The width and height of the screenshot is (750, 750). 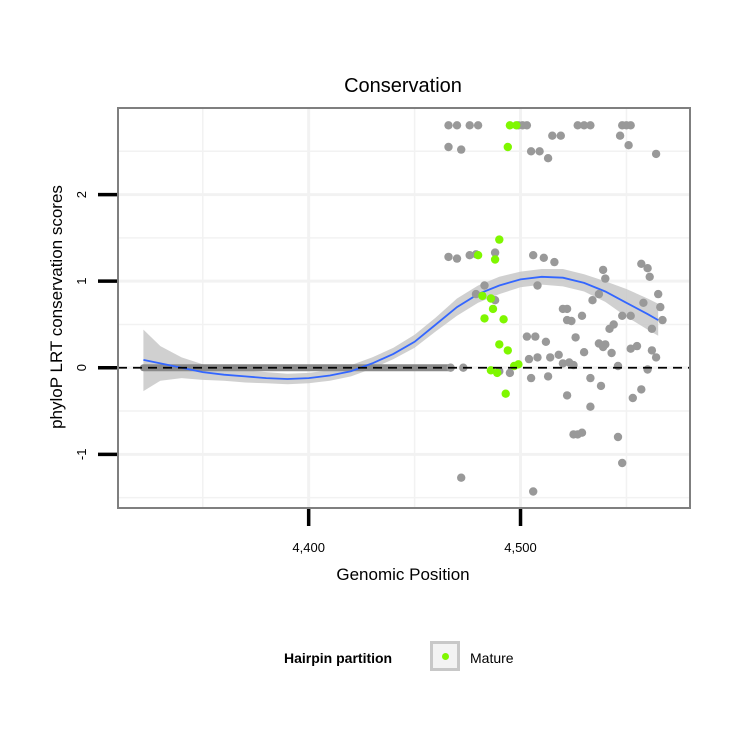 What do you see at coordinates (338, 658) in the screenshot?
I see `legend-title: Hairpin partition` at bounding box center [338, 658].